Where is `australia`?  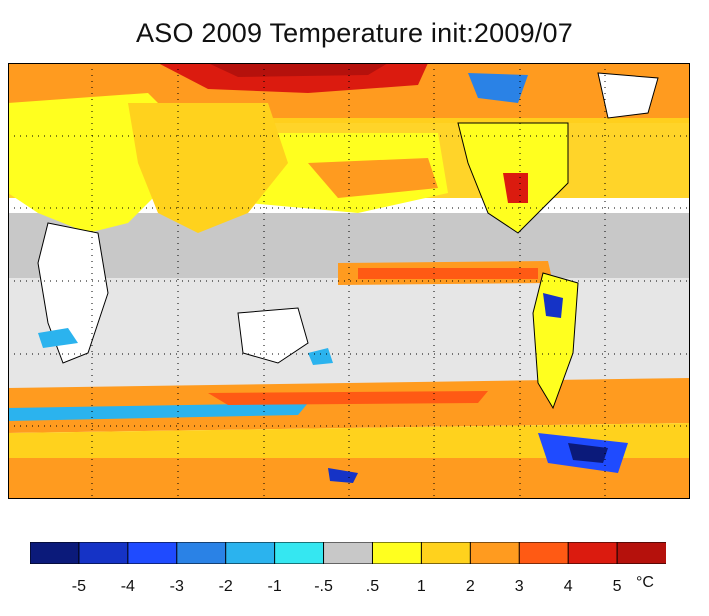
australia is located at coordinates (273, 335).